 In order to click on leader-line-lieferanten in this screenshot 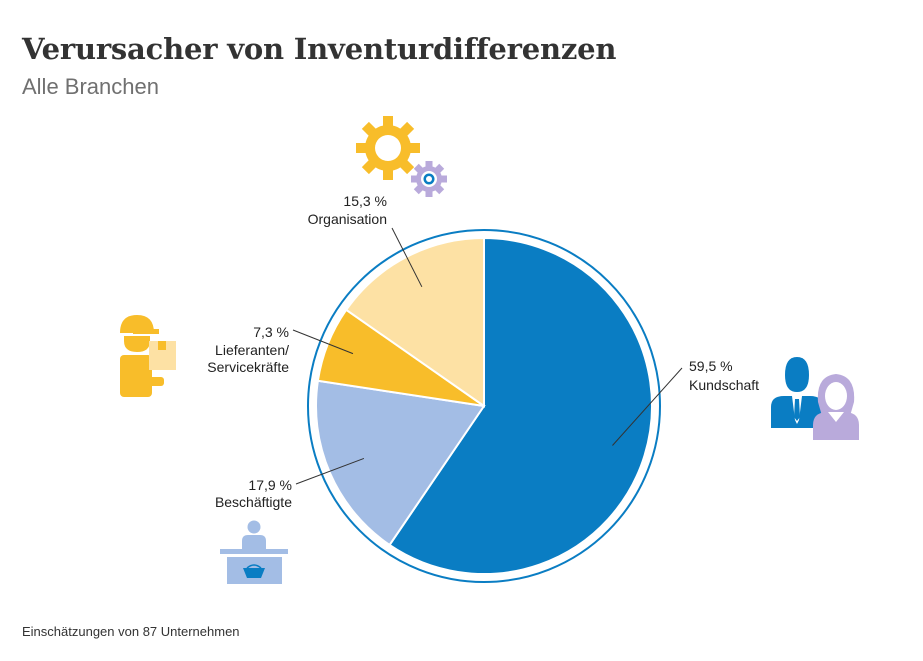, I will do `click(323, 342)`.